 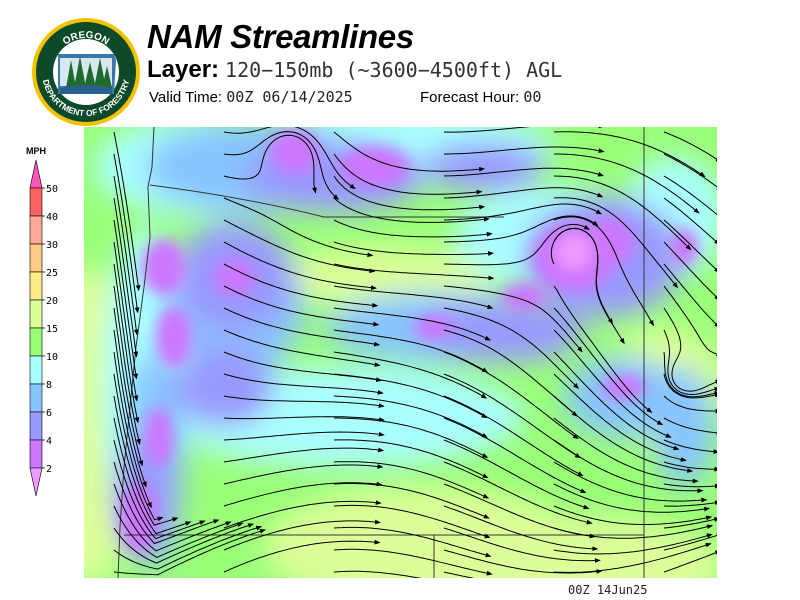 What do you see at coordinates (86, 72) in the screenshot?
I see `oregon-department-of-forestry-logo: OREGON DEPARTMENT OF FORESTRY` at bounding box center [86, 72].